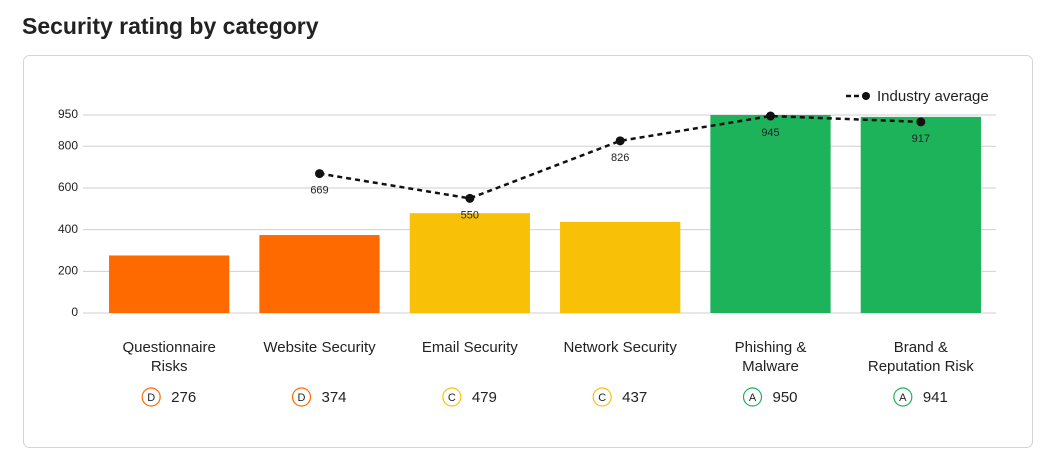 This screenshot has width=1059, height=473. I want to click on category-label: Email Security, so click(469, 347).